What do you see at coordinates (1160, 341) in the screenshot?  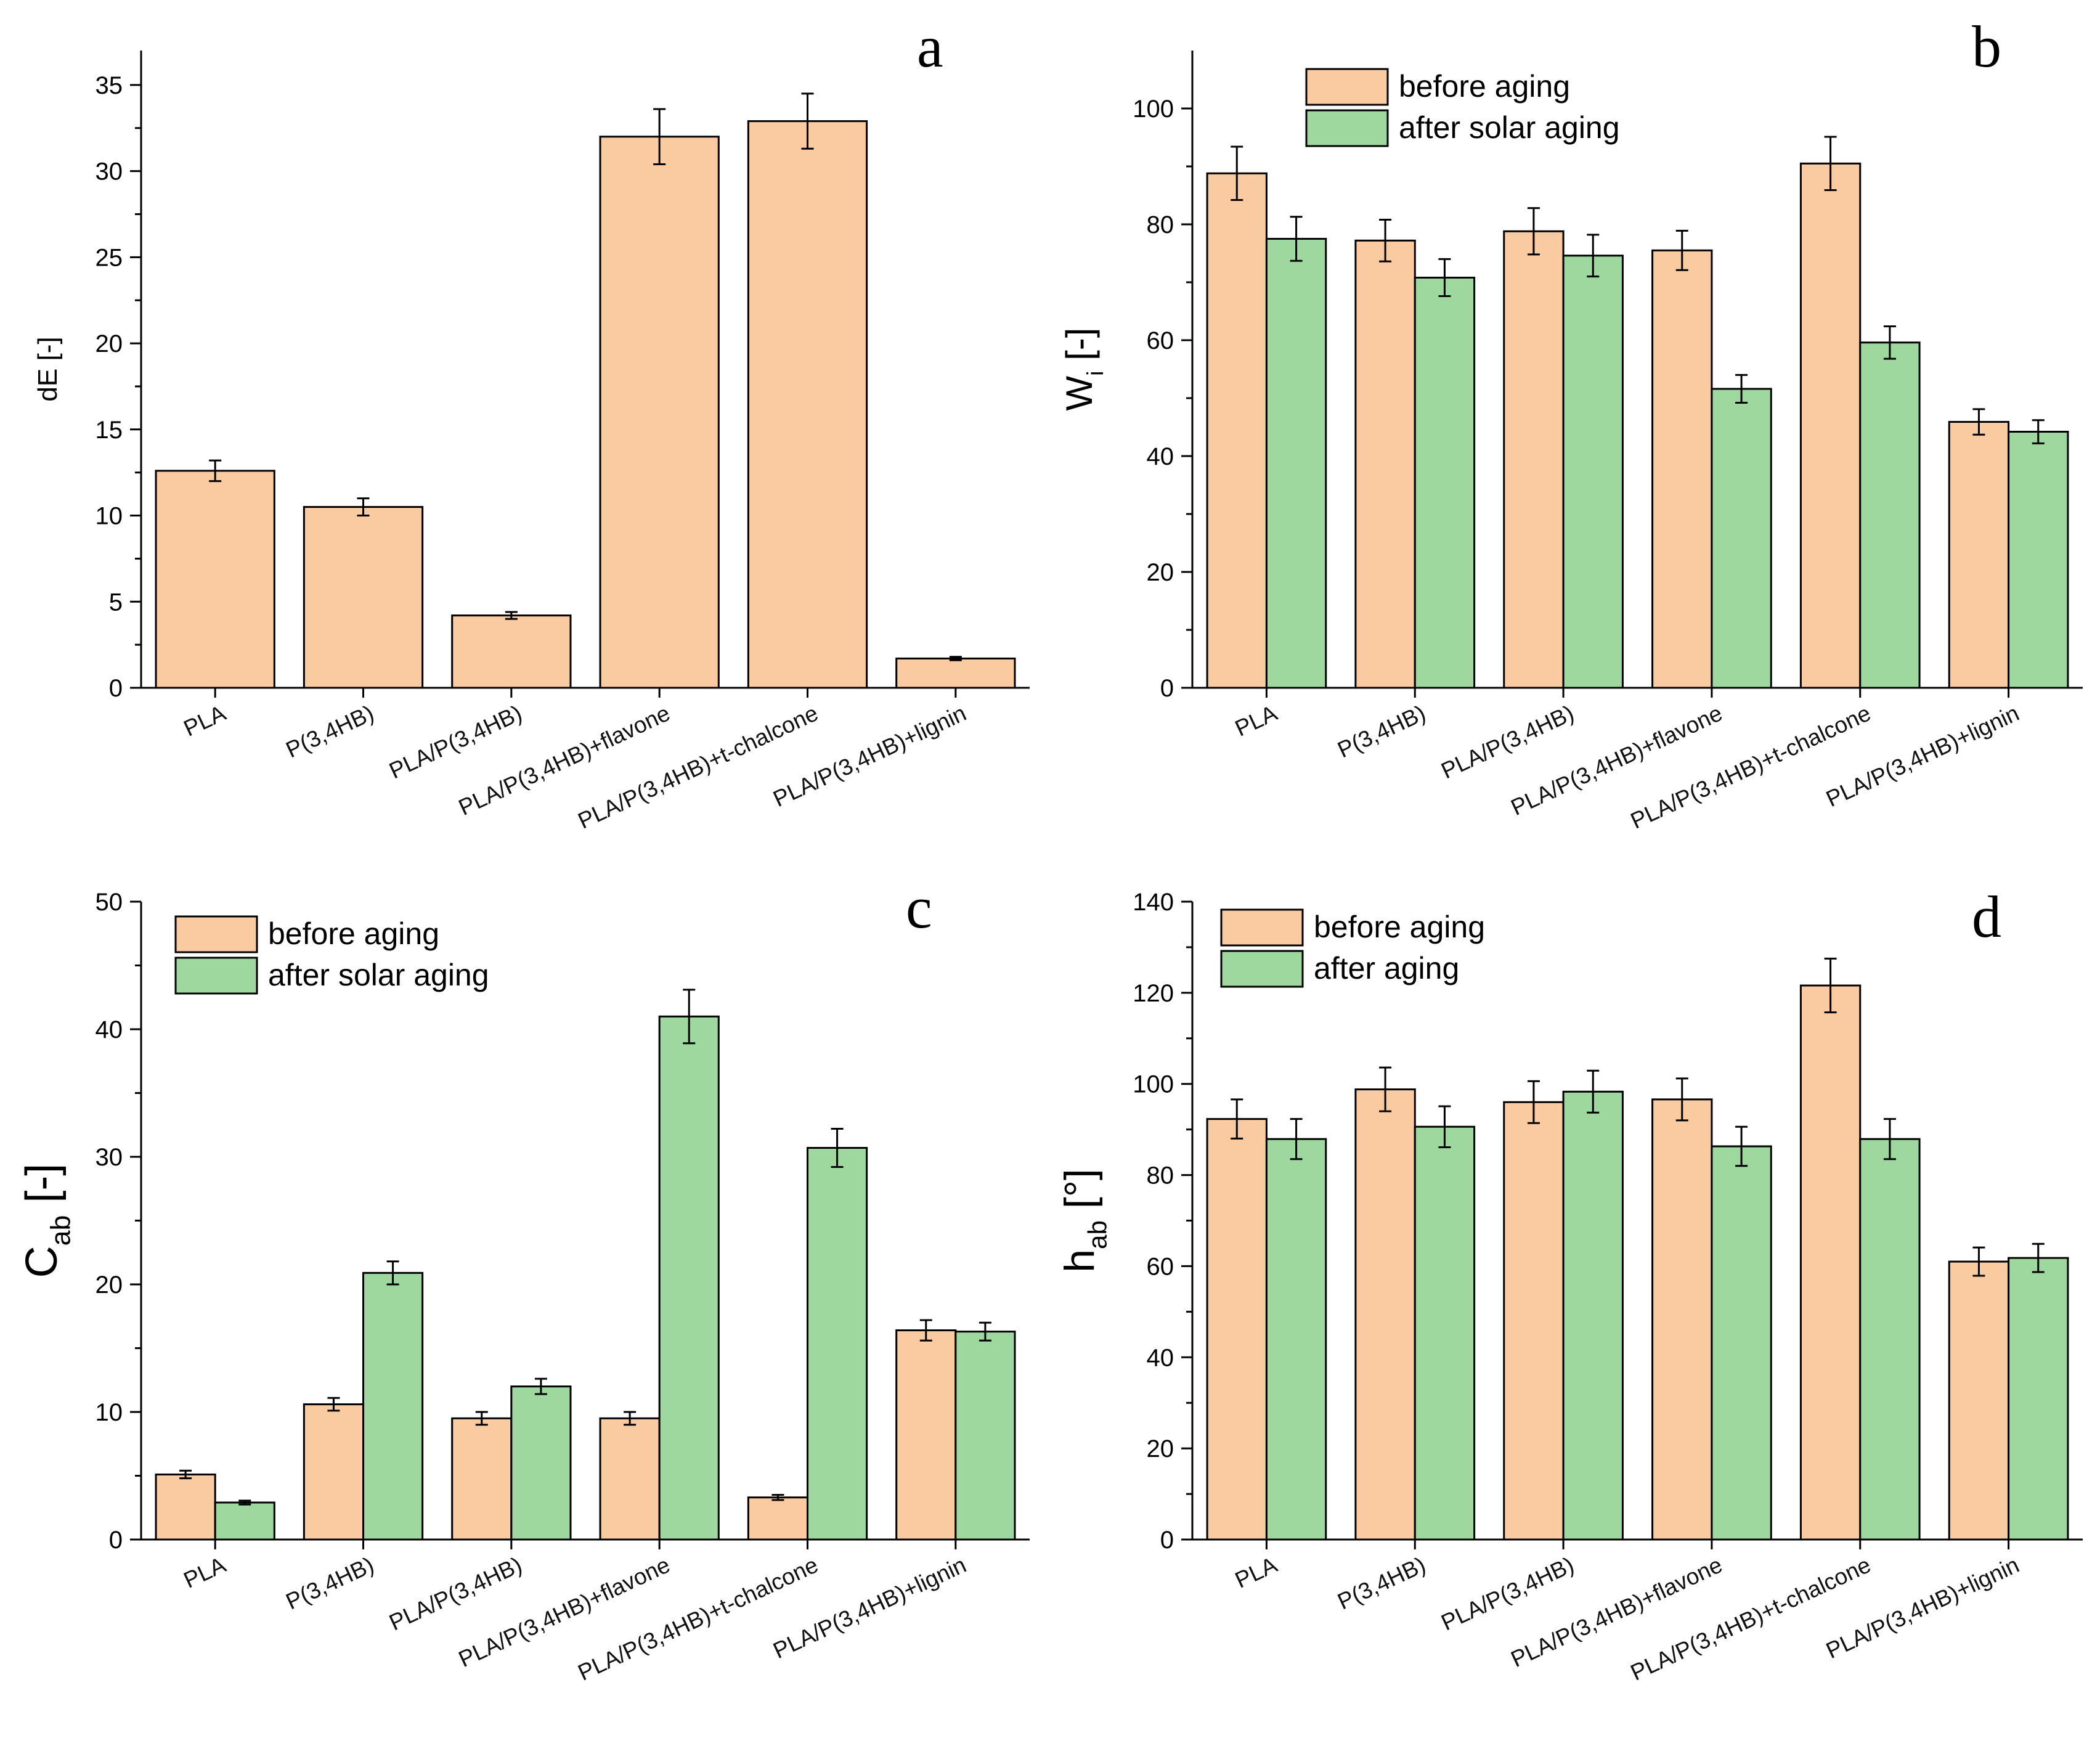 I see `y-tick-label: 60` at bounding box center [1160, 341].